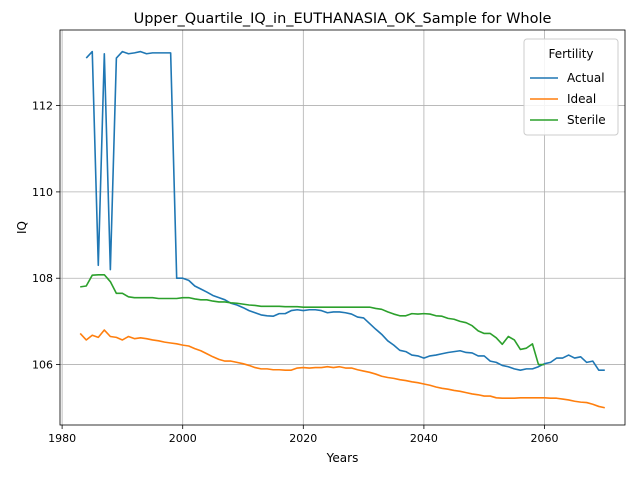 Image resolution: width=640 pixels, height=480 pixels. I want to click on legend-title: Fertility, so click(570, 54).